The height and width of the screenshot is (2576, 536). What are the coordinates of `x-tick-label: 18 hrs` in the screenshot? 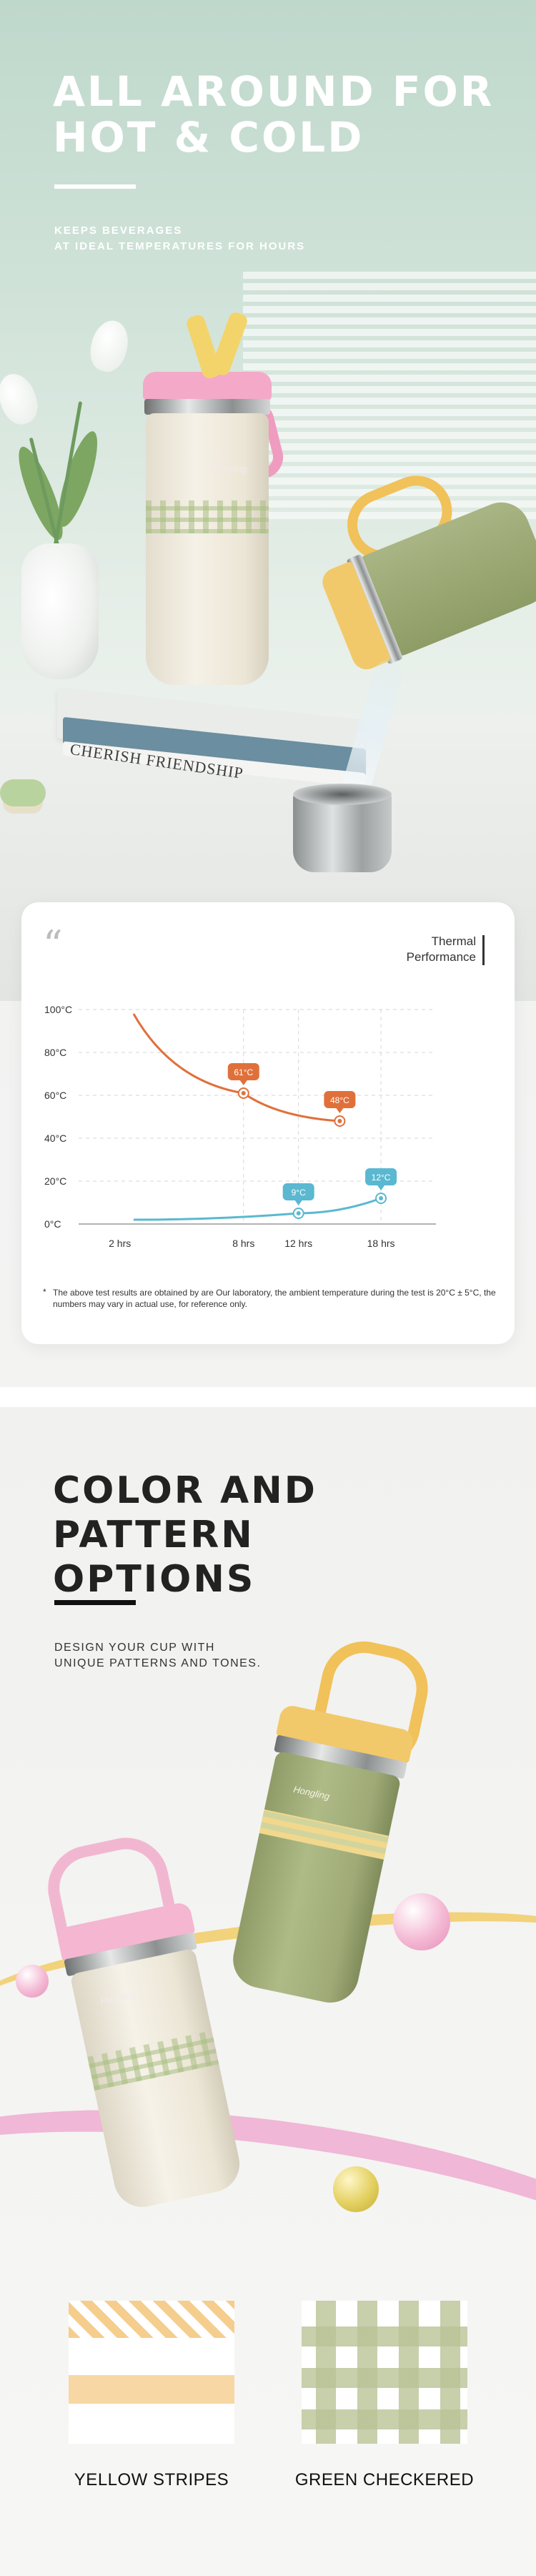 It's located at (381, 1243).